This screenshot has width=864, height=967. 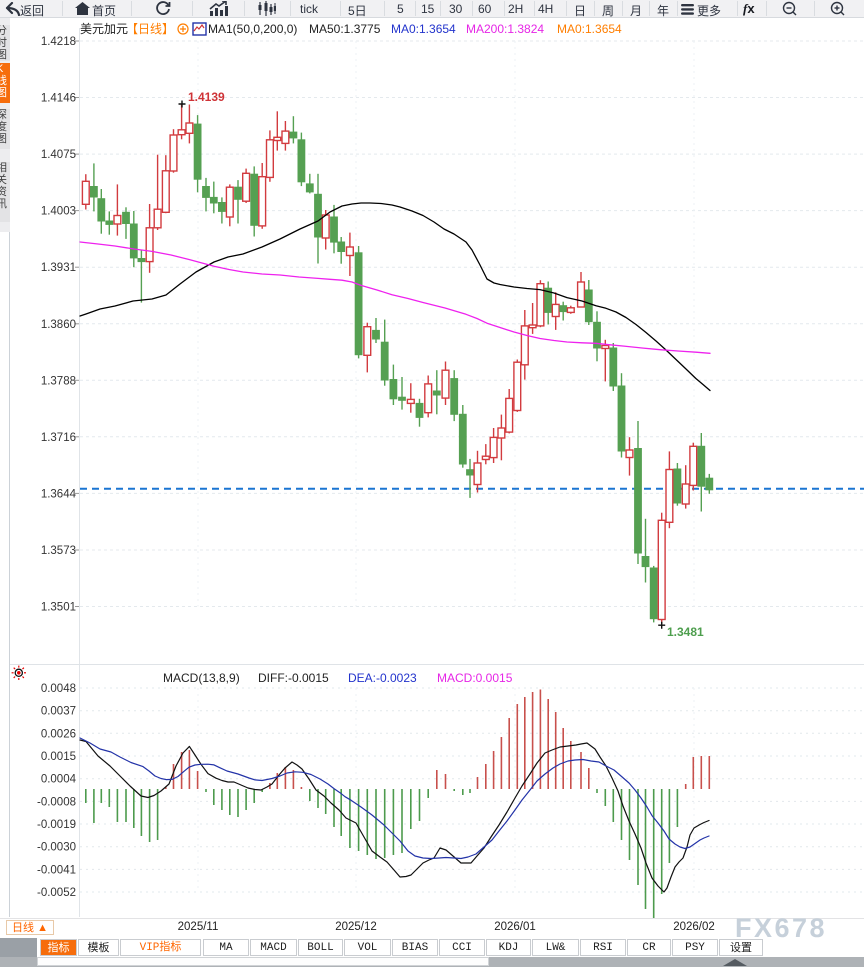 I want to click on svg-text: 1.3931, so click(x=58, y=268).